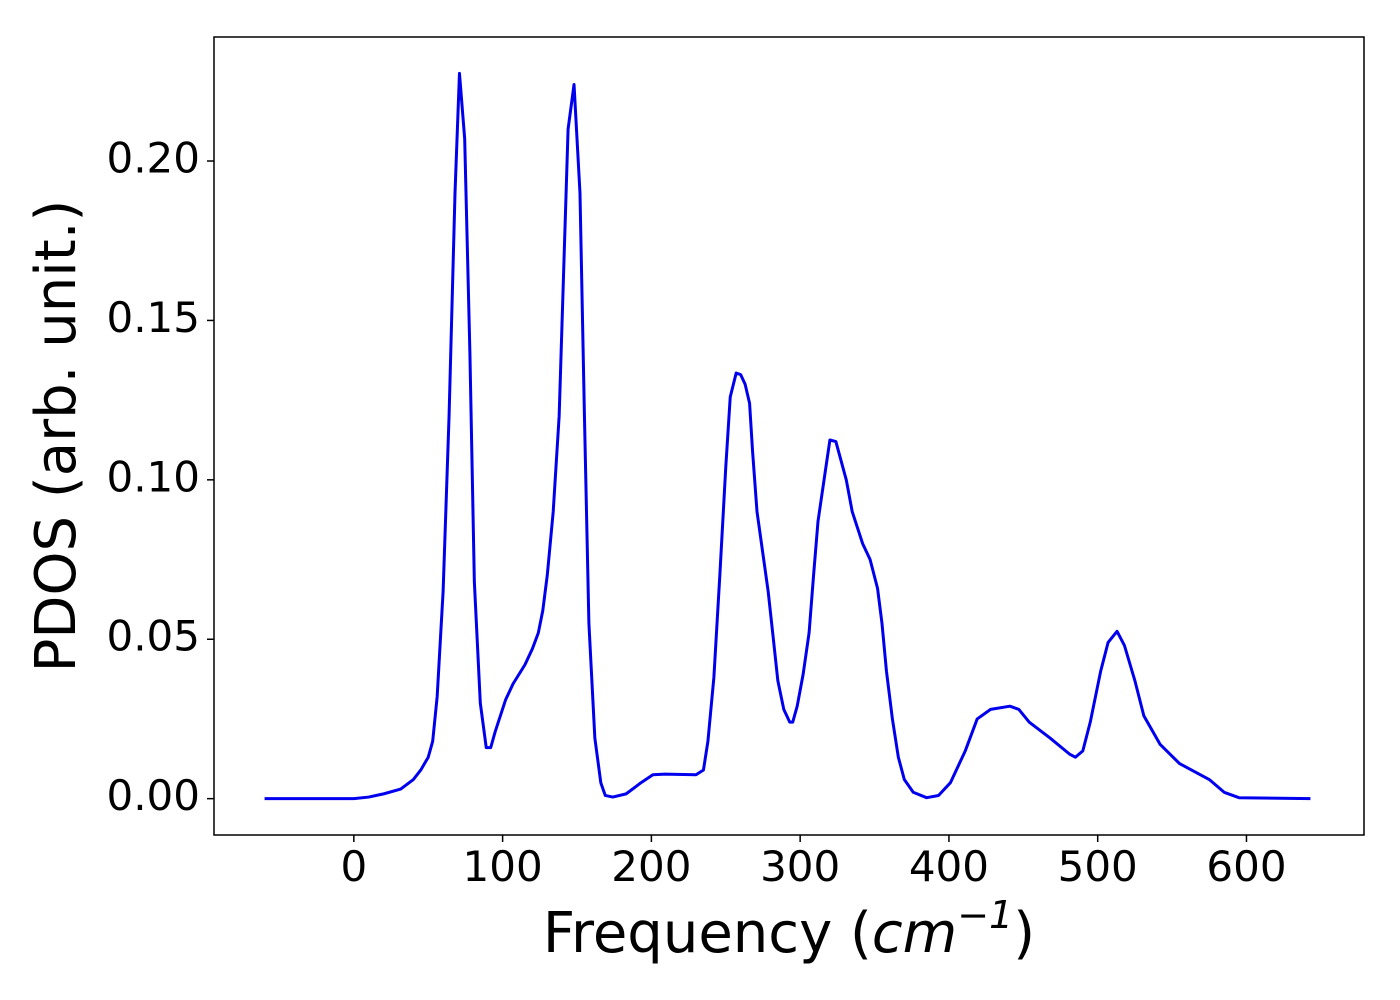 Image resolution: width=1400 pixels, height=1000 pixels. I want to click on y-tick-label: 0.00, so click(153, 795).